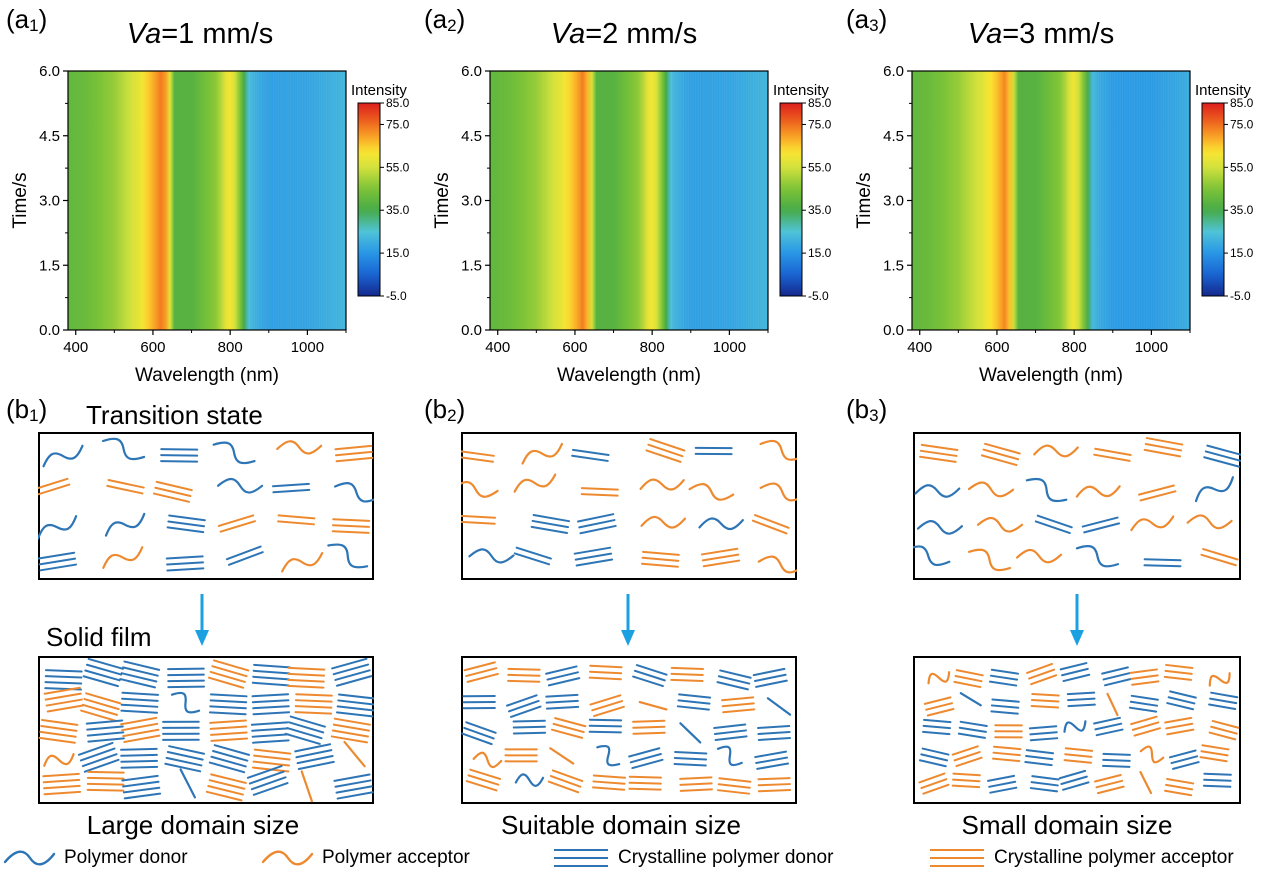  I want to click on x-tick-label: 400, so click(919, 347).